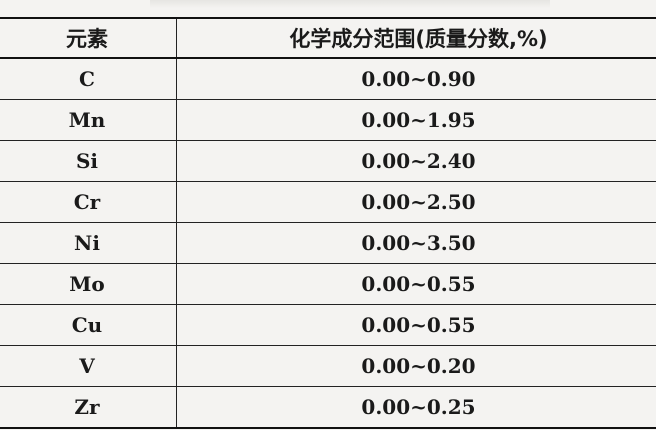 This screenshot has width=656, height=430. I want to click on table-row: Zr 0.00~0.25, so click(328, 407).